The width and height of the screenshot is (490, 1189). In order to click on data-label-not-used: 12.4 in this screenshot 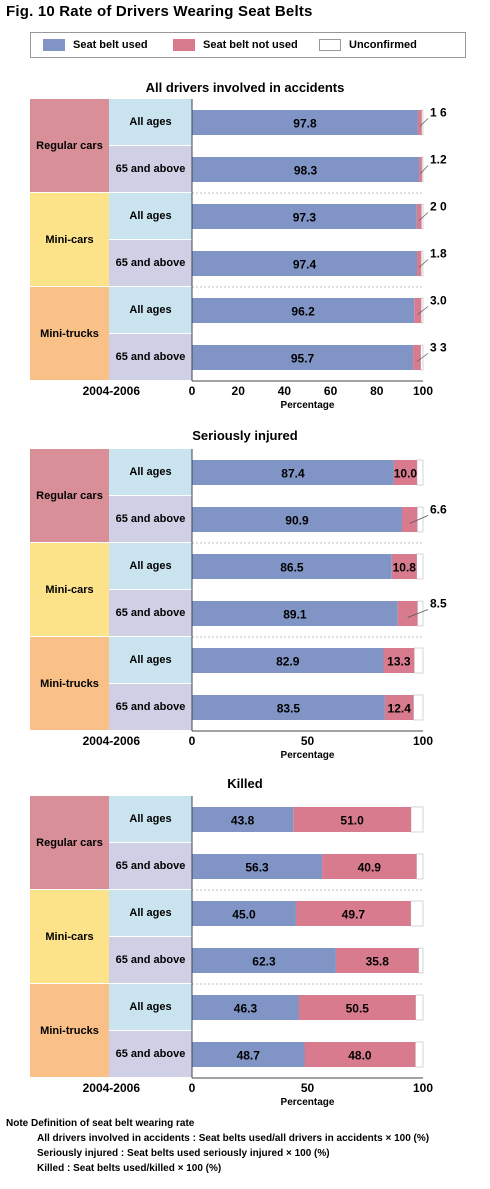, I will do `click(400, 709)`.